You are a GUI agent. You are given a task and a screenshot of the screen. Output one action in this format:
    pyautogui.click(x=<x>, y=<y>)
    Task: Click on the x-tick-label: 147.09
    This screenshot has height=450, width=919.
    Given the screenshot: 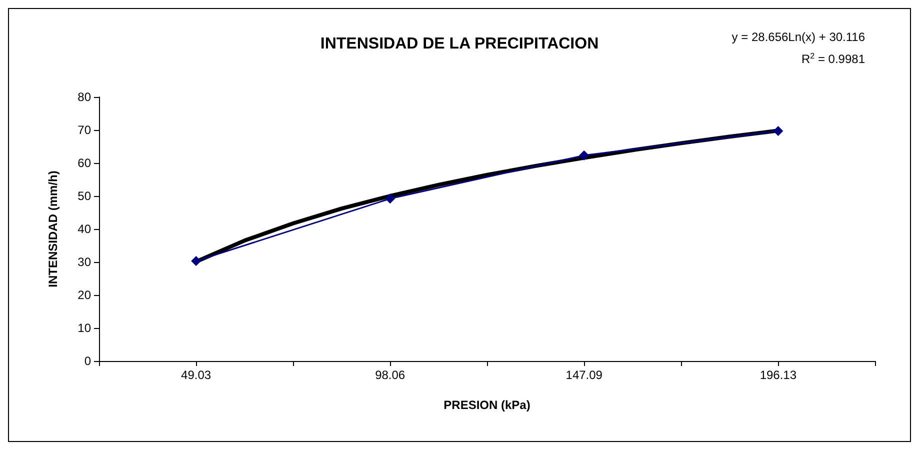 What is the action you would take?
    pyautogui.click(x=584, y=375)
    